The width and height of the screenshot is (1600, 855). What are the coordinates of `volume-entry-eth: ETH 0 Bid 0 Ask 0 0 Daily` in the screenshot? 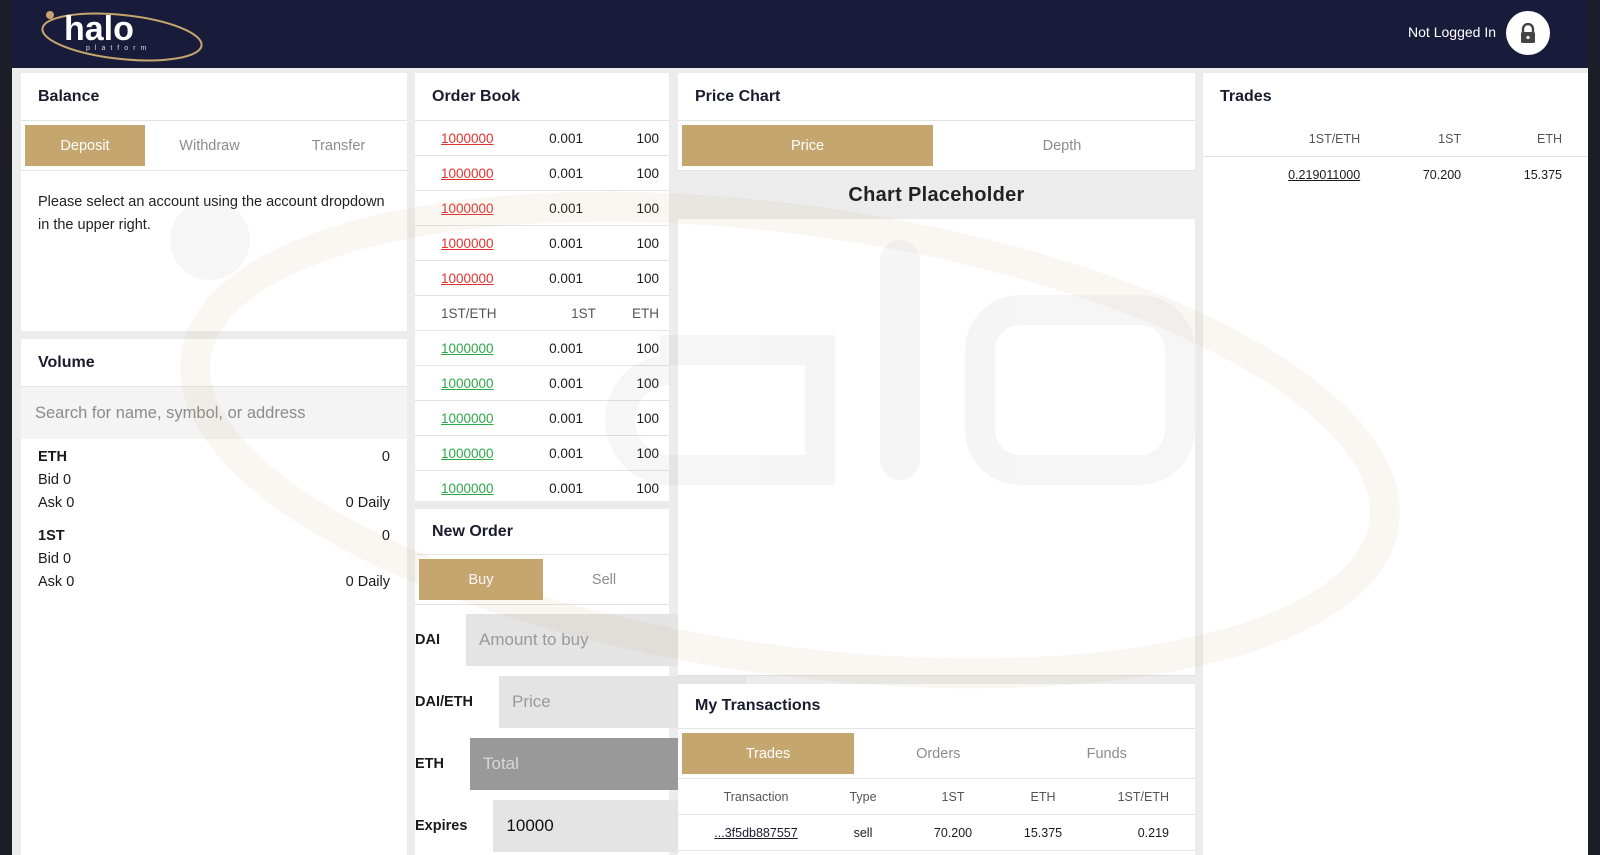 It's located at (214, 476).